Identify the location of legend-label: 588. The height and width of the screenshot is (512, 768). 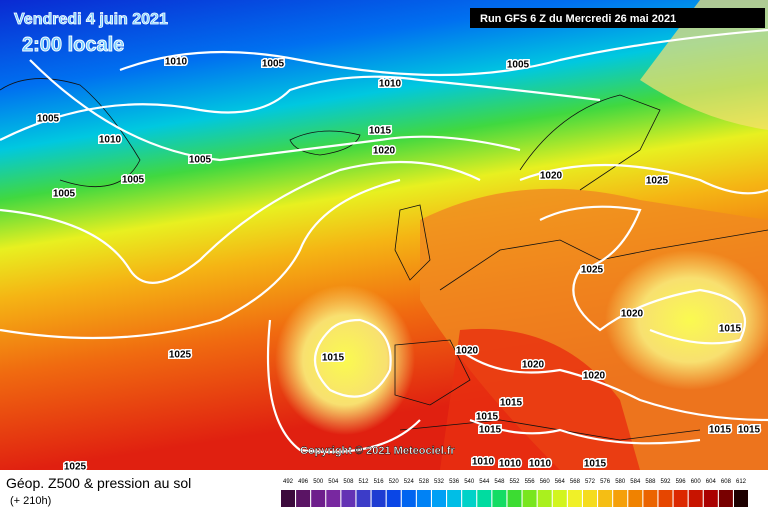
(650, 482).